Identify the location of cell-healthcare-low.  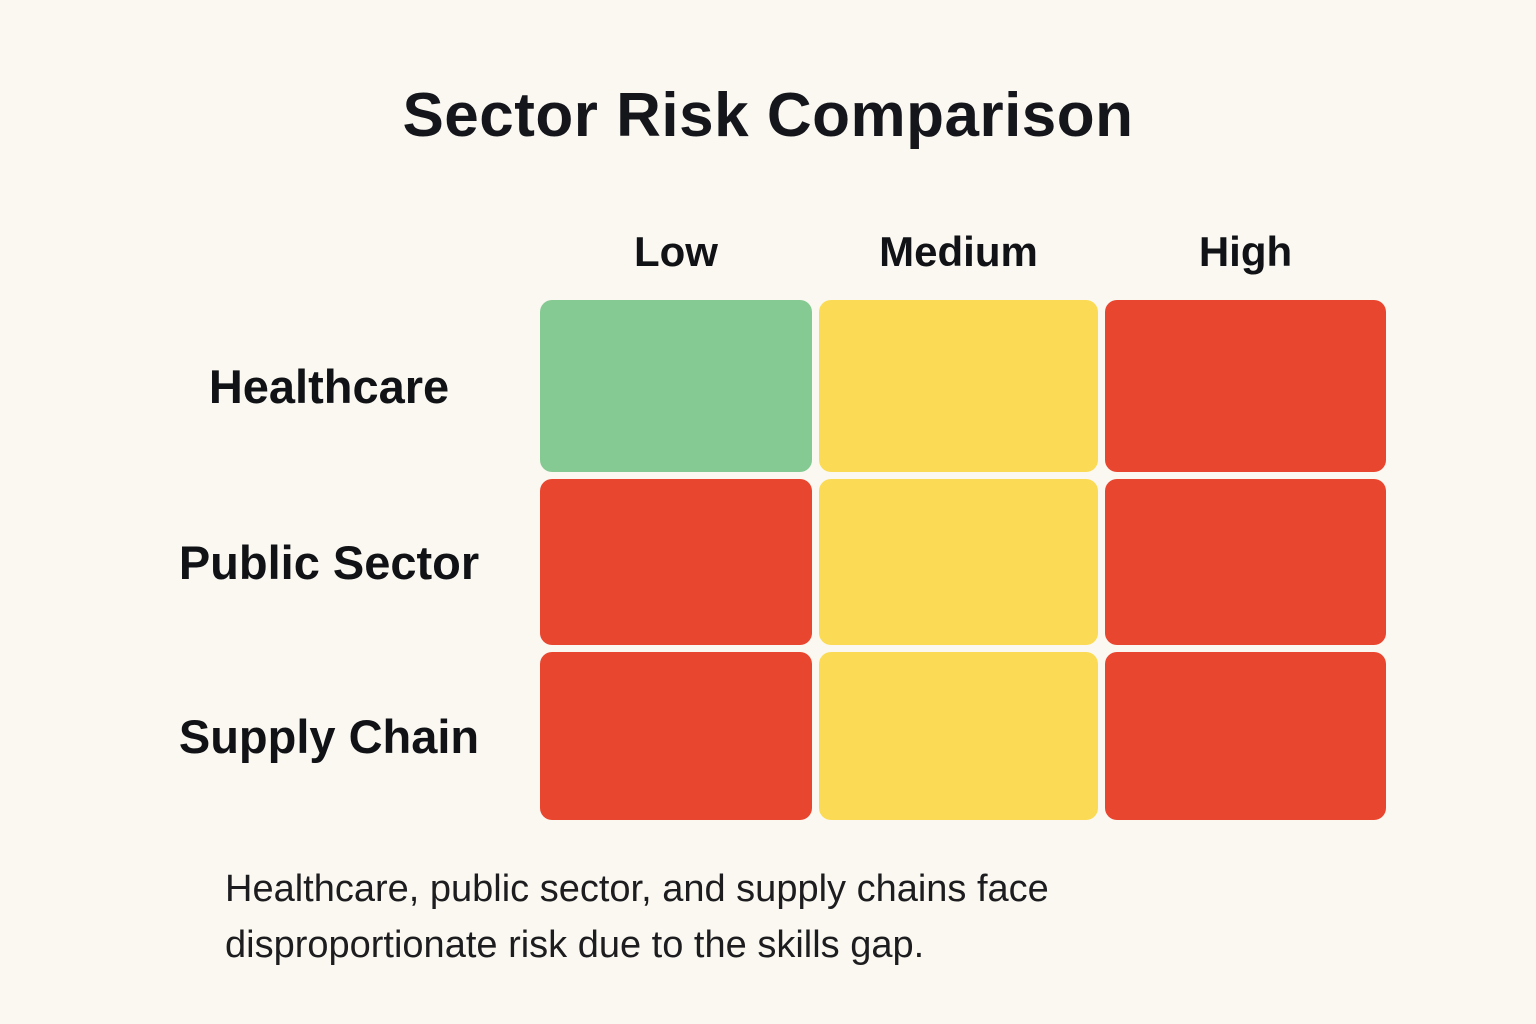
(676, 386).